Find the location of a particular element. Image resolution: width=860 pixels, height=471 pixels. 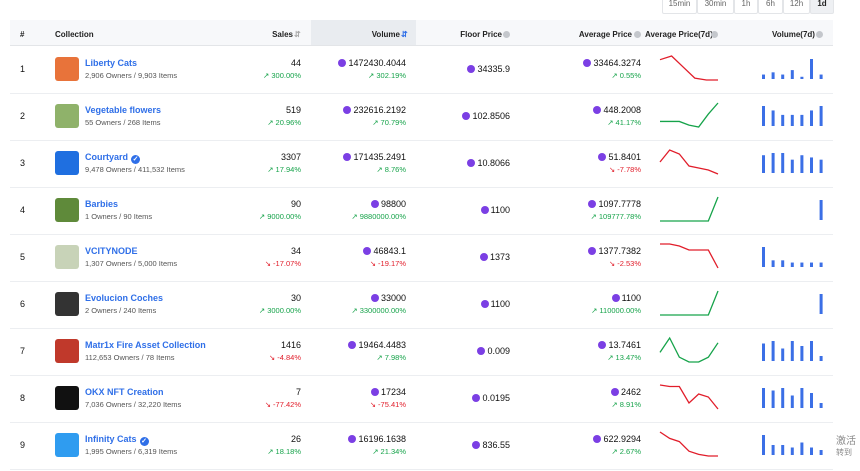

volume-value: 46843.1 is located at coordinates (389, 251).